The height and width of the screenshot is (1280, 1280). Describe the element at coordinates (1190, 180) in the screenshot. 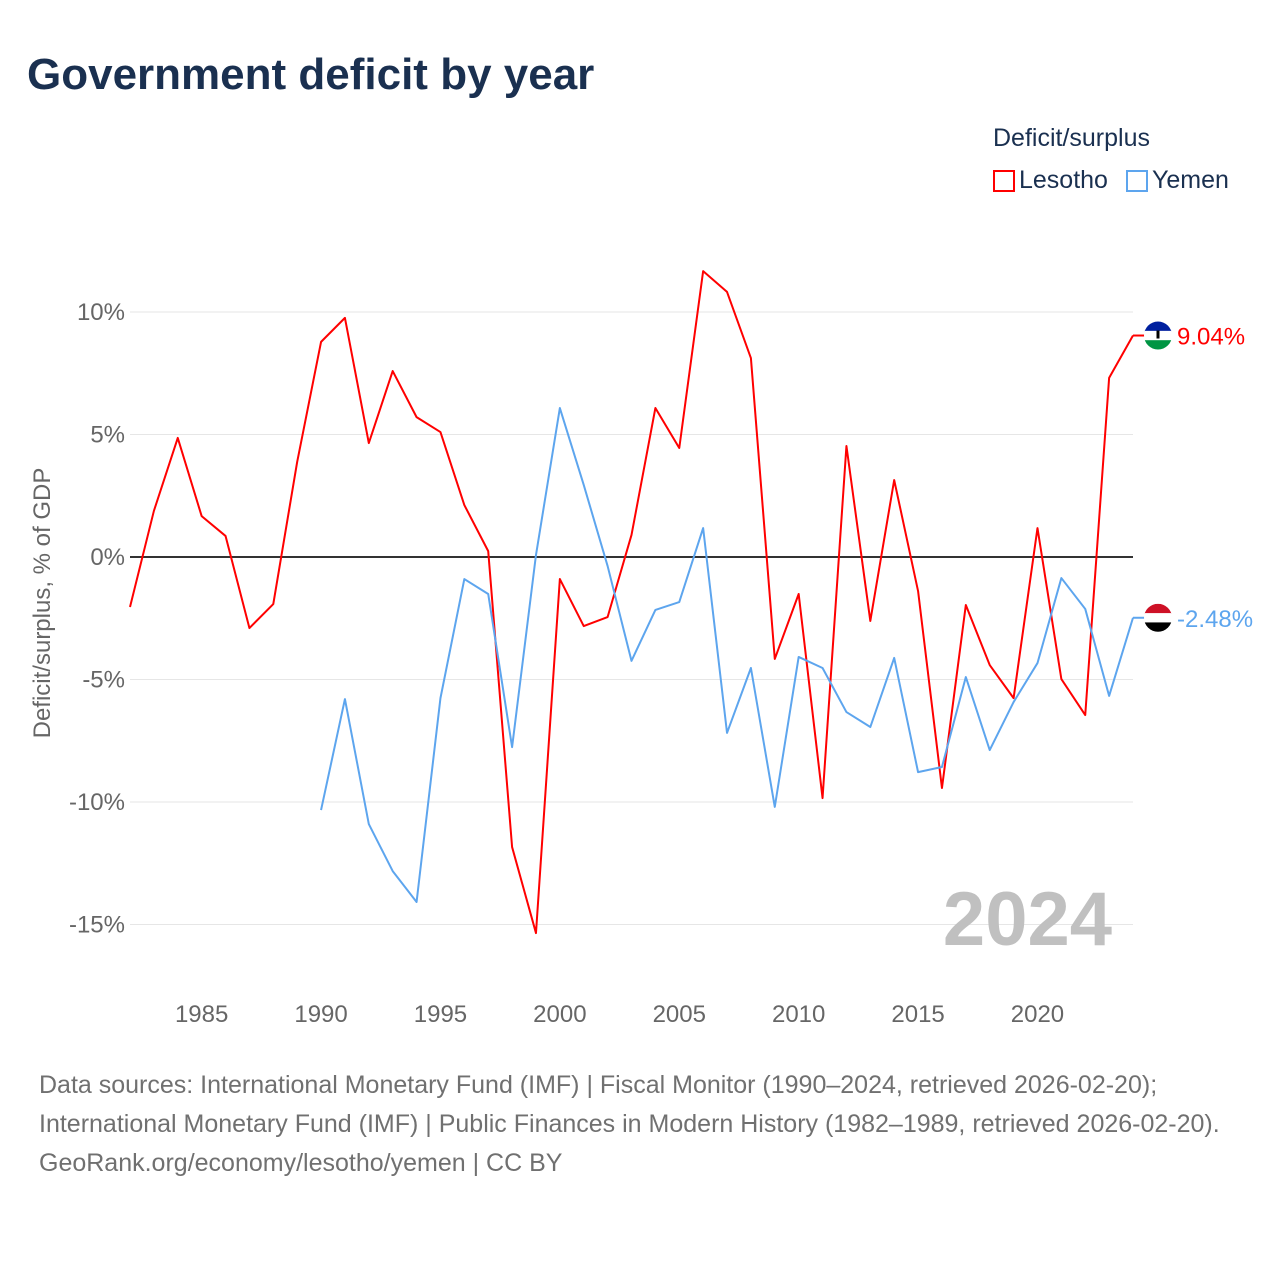

I see `legend-label: Yemen` at that location.